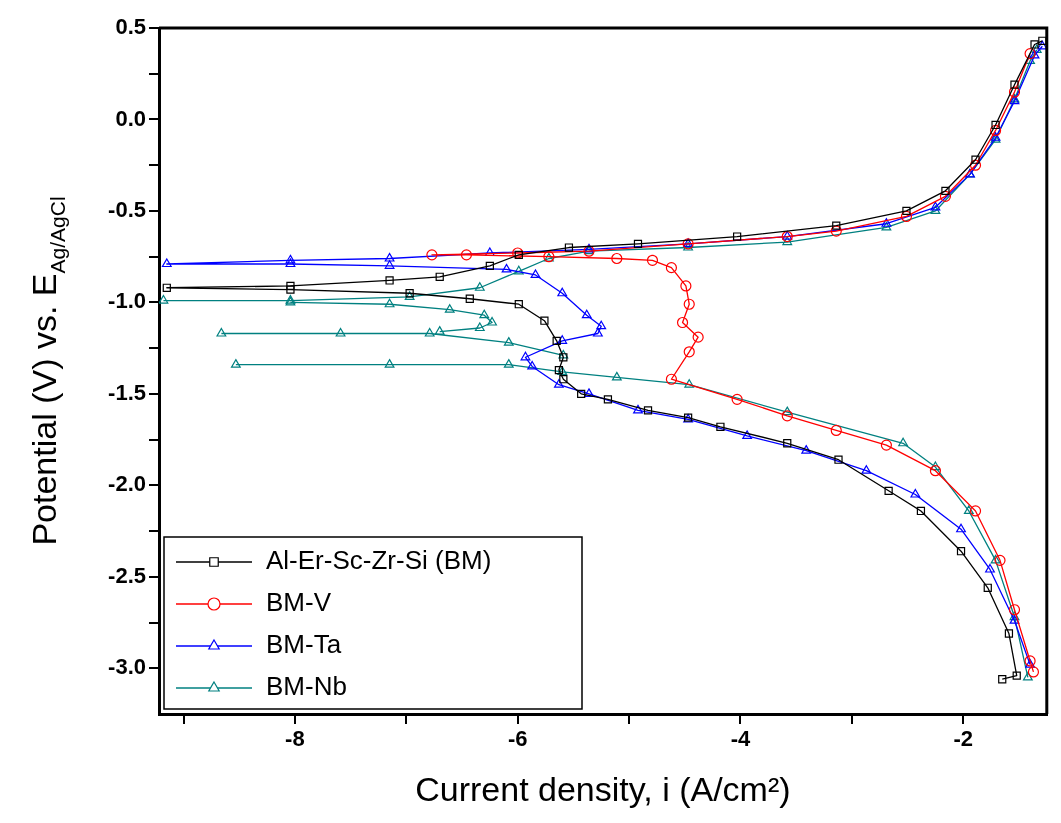  Describe the element at coordinates (127, 301) in the screenshot. I see `y-tick-label: -1.0` at that location.